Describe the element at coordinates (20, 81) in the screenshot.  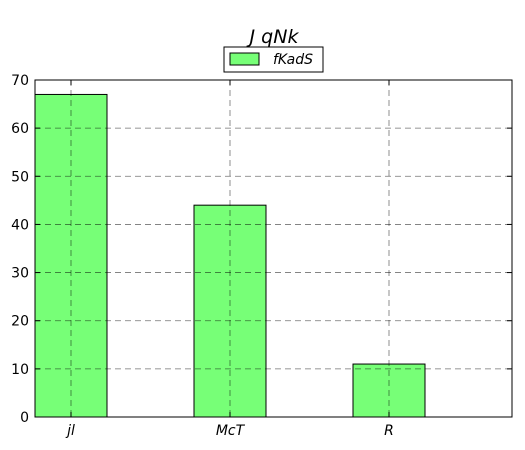
I see `ytick-label-70: 70` at that location.